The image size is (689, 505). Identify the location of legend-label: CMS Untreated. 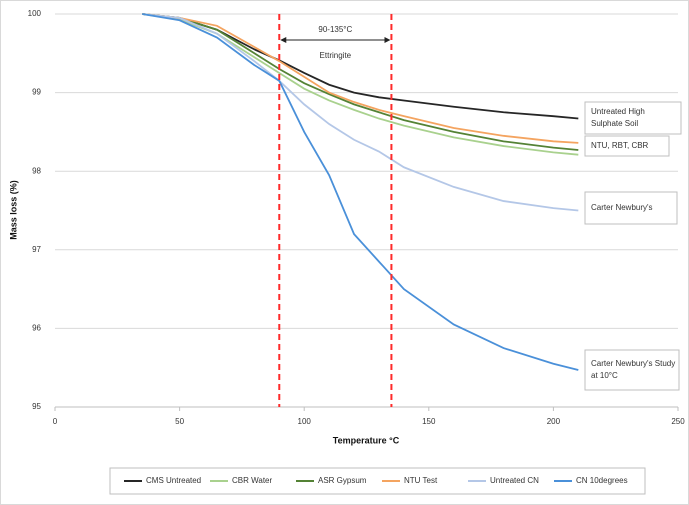
(173, 480).